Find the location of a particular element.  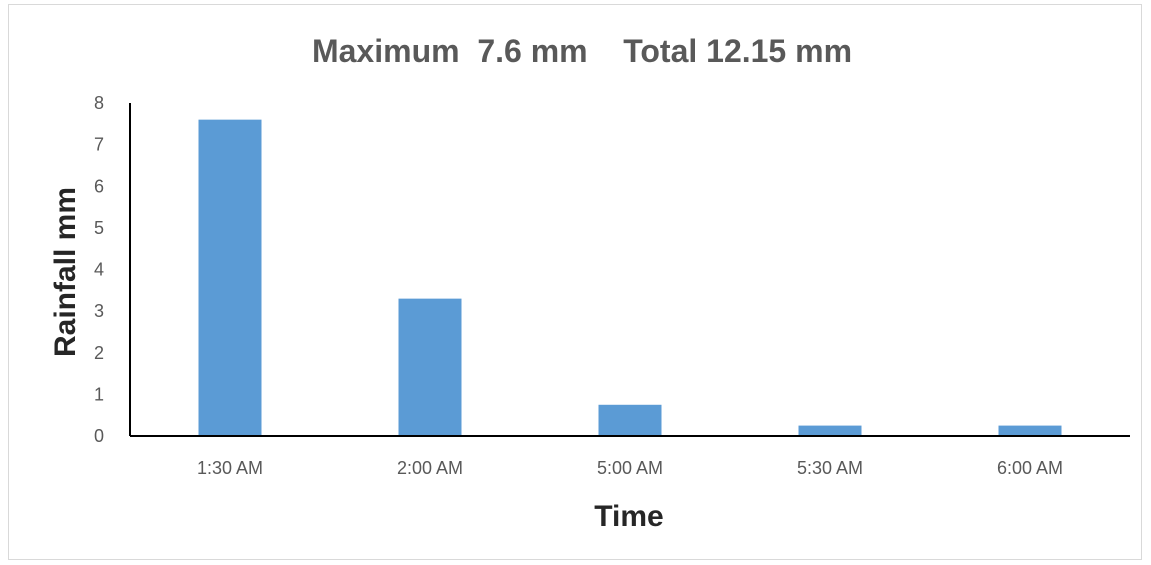

x-tick-label: 1:30 AM is located at coordinates (230, 468).